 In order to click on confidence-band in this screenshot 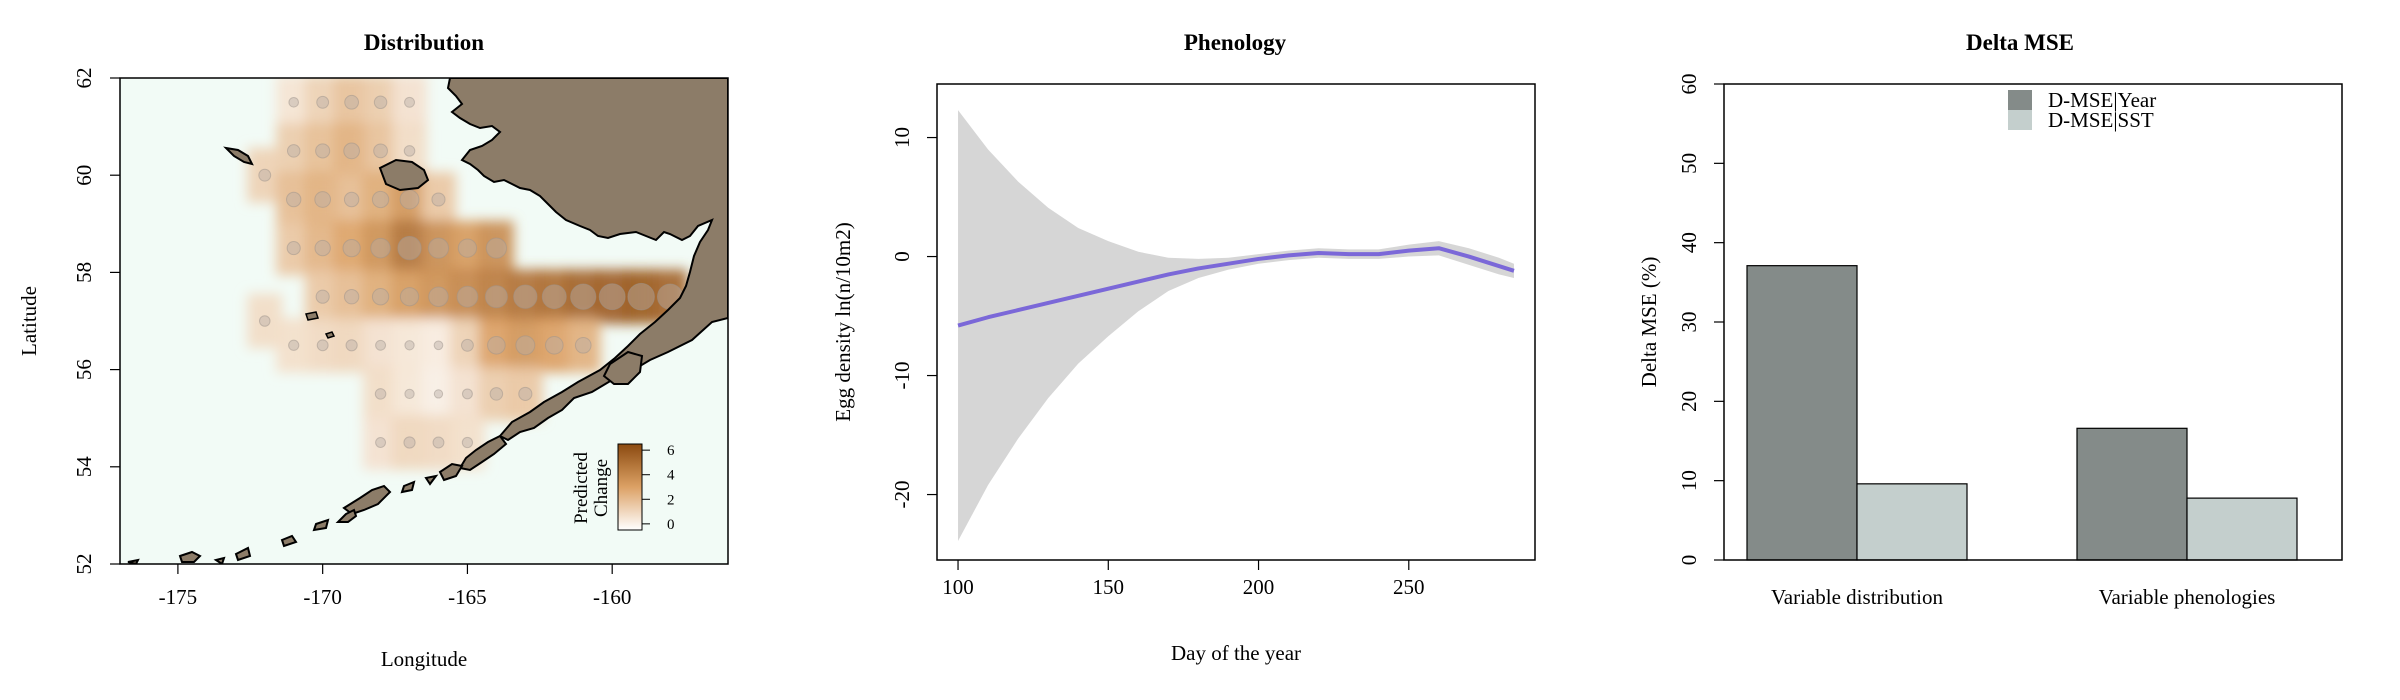, I will do `click(1236, 325)`.